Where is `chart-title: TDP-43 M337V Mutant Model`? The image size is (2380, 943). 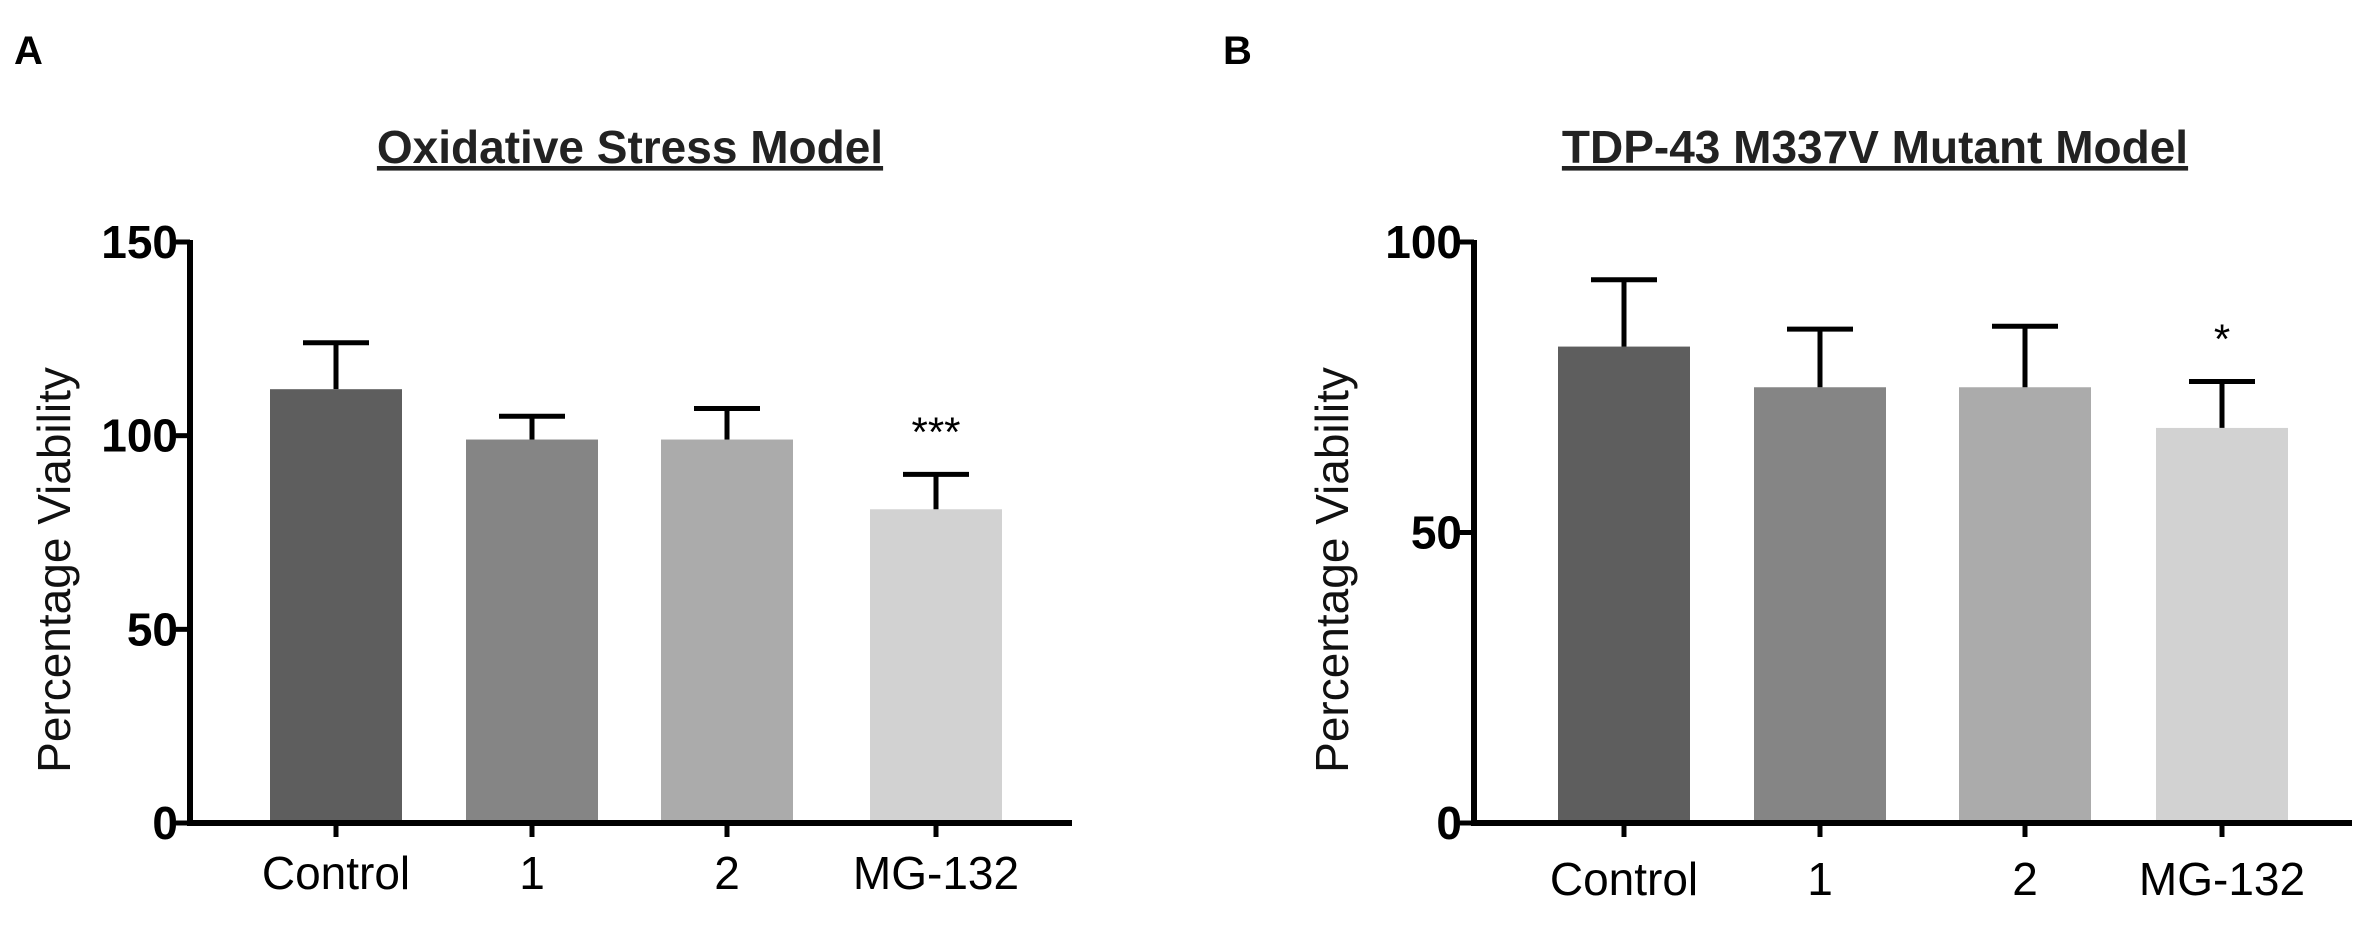 chart-title: TDP-43 M337V Mutant Model is located at coordinates (1875, 147).